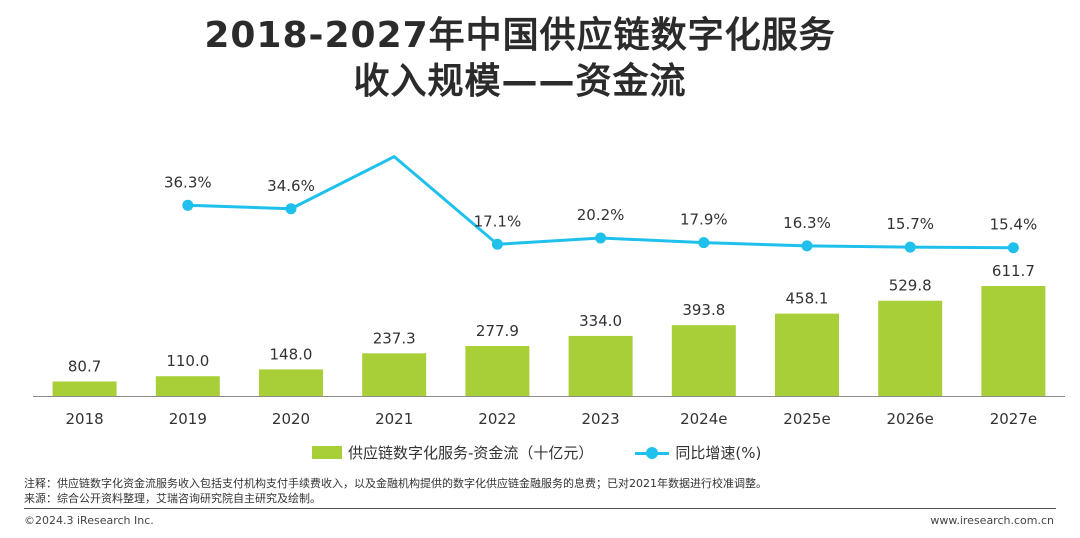  What do you see at coordinates (704, 243) in the screenshot?
I see `growth-point-2024e` at bounding box center [704, 243].